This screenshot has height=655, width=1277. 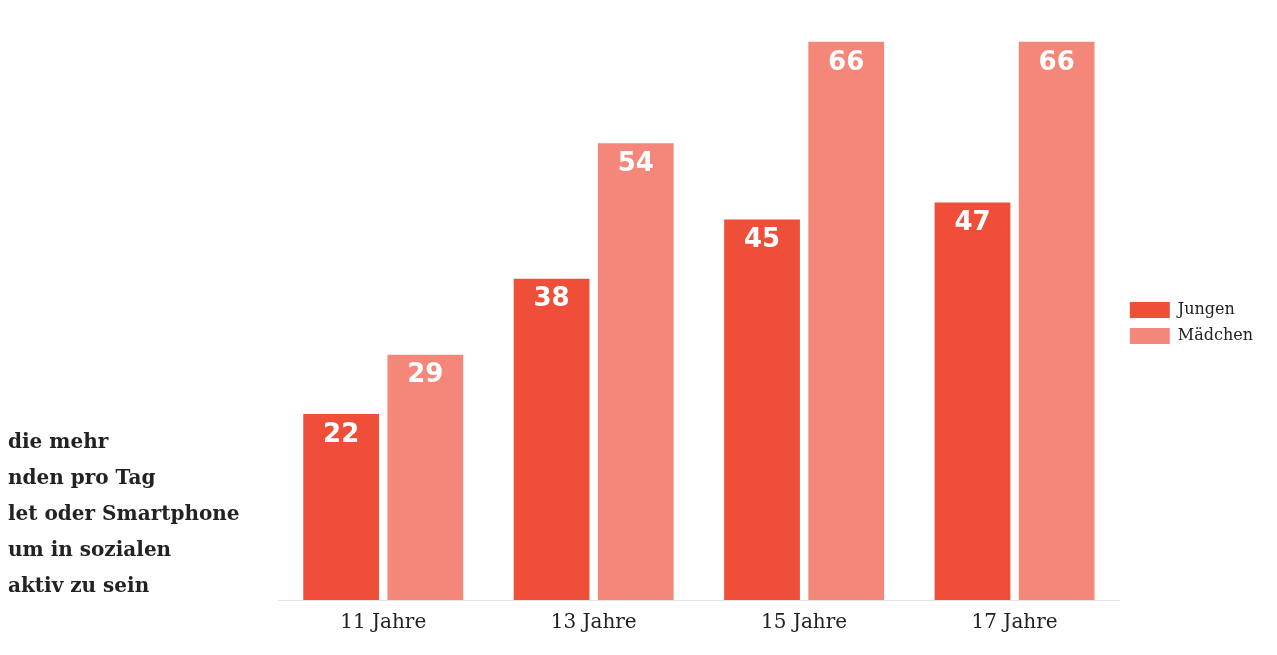 What do you see at coordinates (79, 585) in the screenshot?
I see `text: aktiv zu sein` at bounding box center [79, 585].